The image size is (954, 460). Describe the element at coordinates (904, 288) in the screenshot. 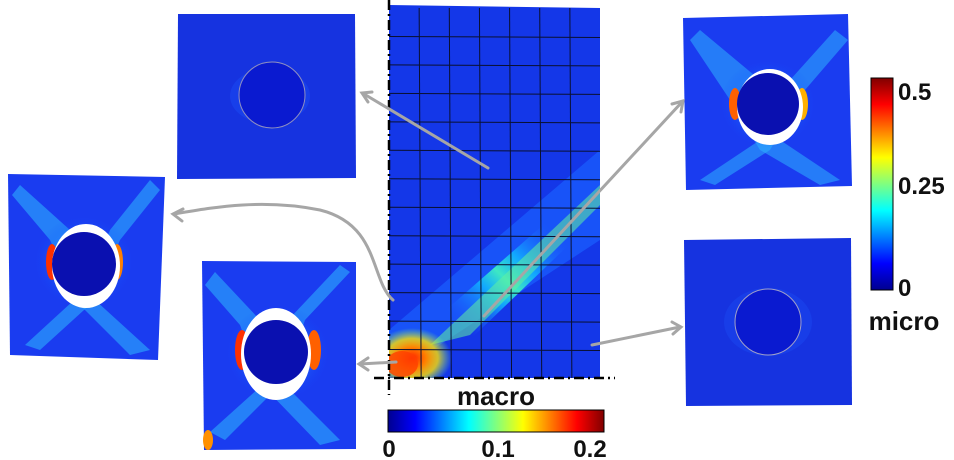

I see `micro-tick-bottom: 0` at that location.